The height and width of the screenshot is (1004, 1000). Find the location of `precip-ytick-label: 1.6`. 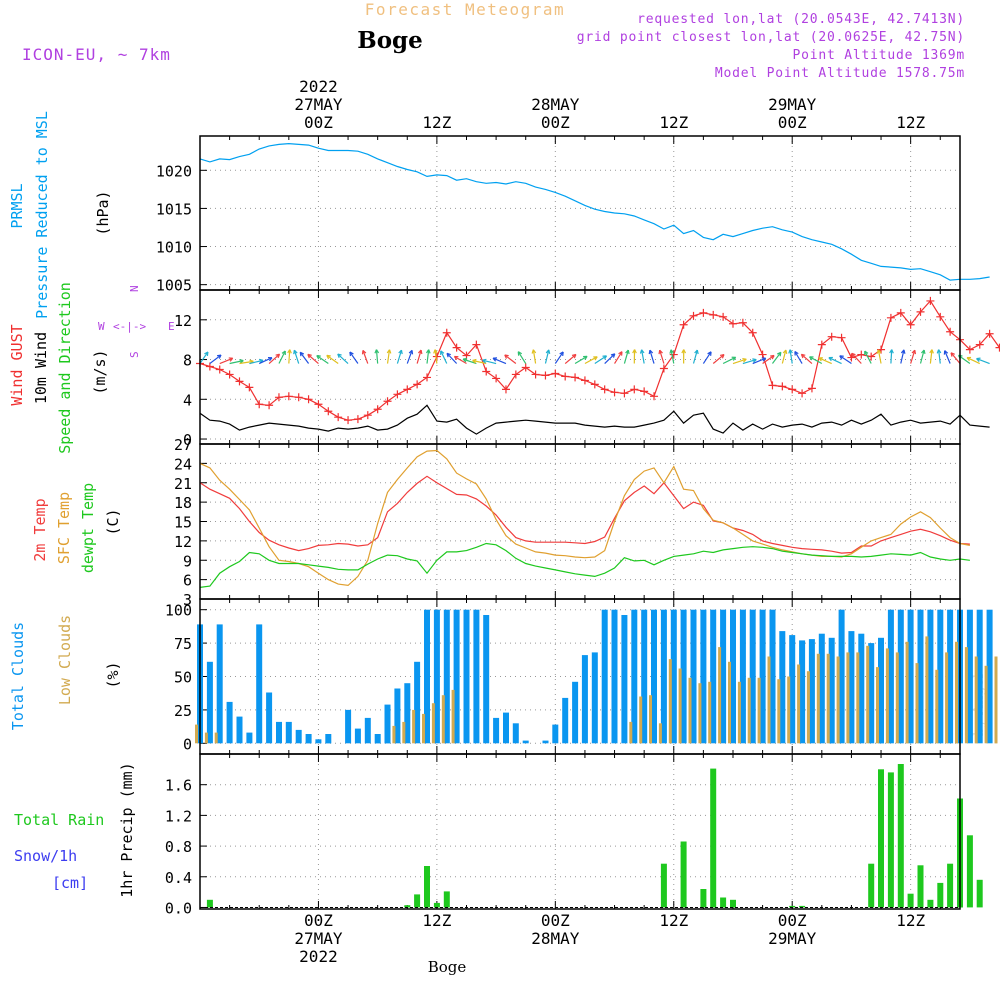

precip-ytick-label: 1.6 is located at coordinates (178, 786).